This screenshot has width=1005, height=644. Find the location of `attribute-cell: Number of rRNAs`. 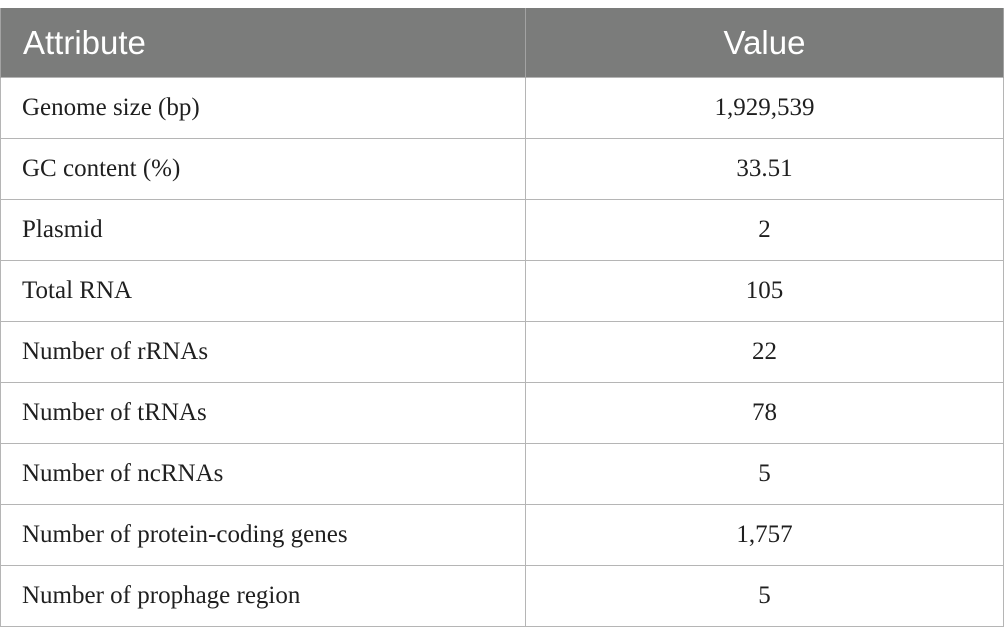

attribute-cell: Number of rRNAs is located at coordinates (263, 352).